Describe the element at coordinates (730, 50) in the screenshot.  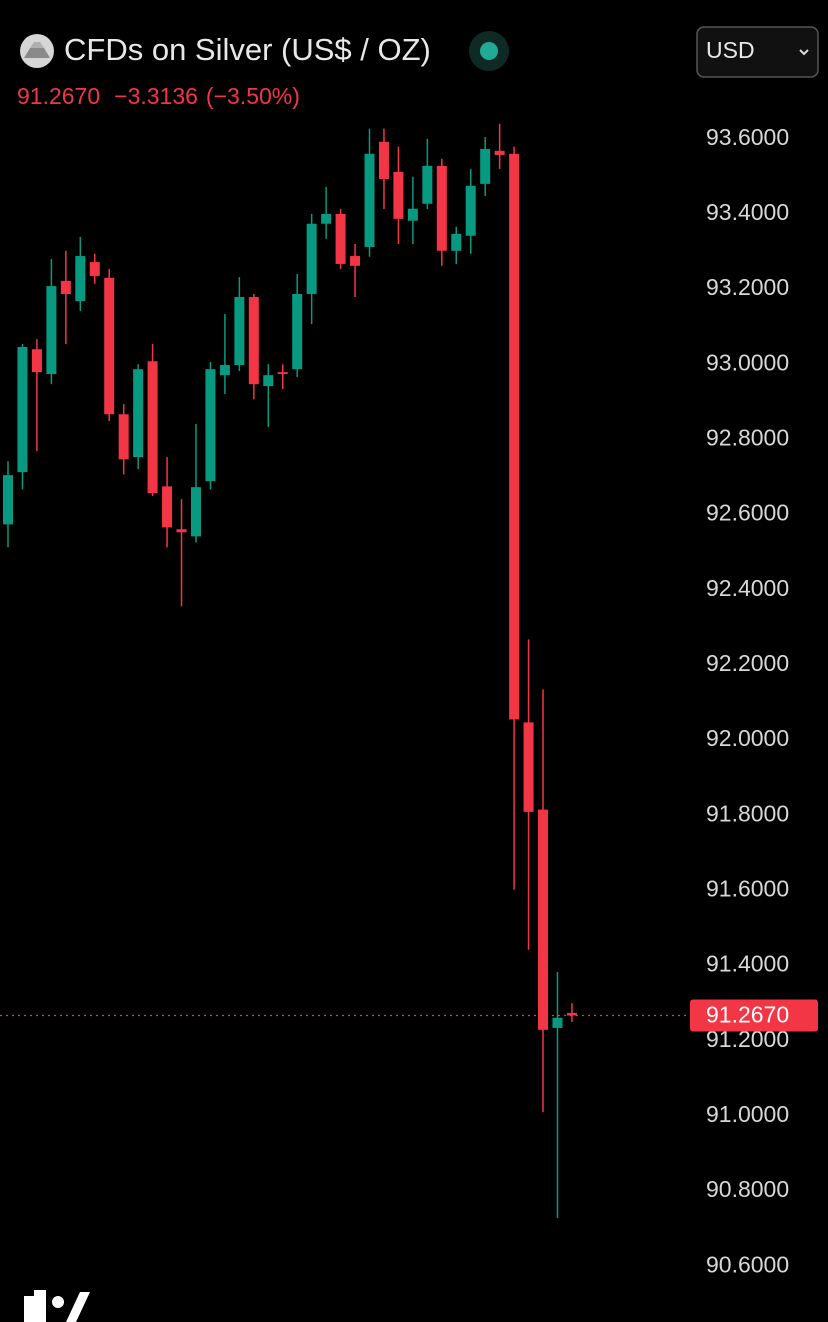
I see `currency-label: USD` at that location.